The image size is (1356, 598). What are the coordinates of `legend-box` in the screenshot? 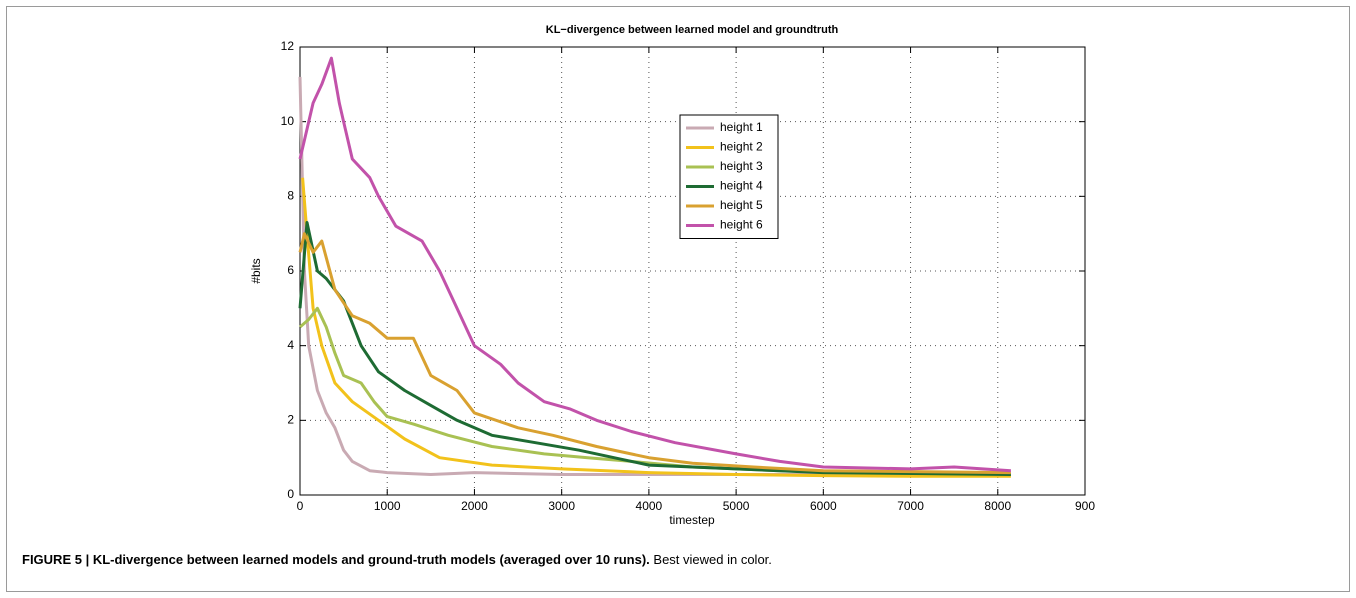 It's located at (729, 176).